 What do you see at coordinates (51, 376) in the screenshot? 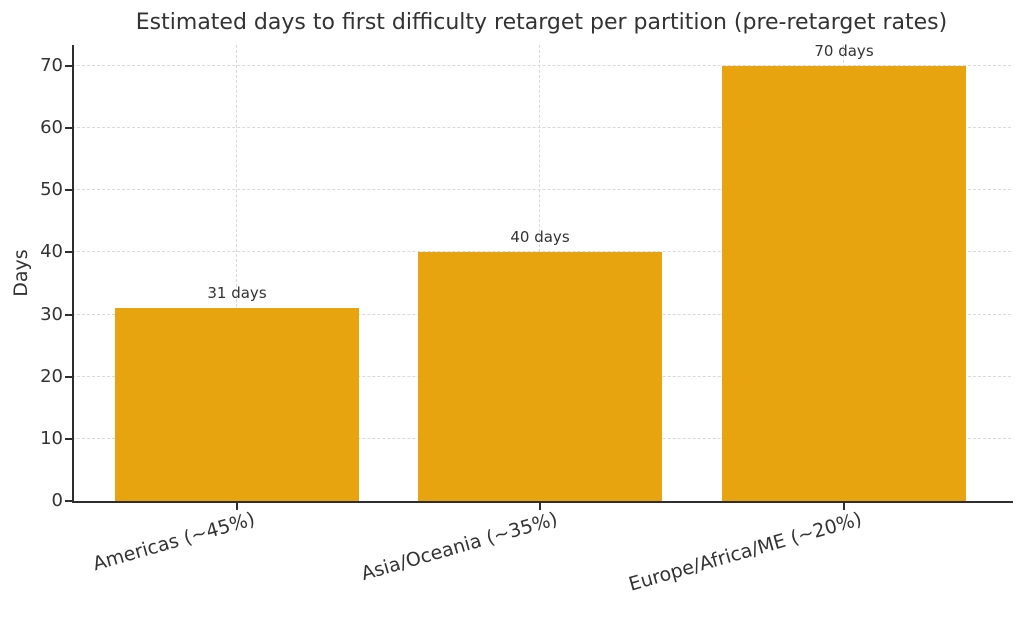
I see `y-tick-label: 20` at bounding box center [51, 376].